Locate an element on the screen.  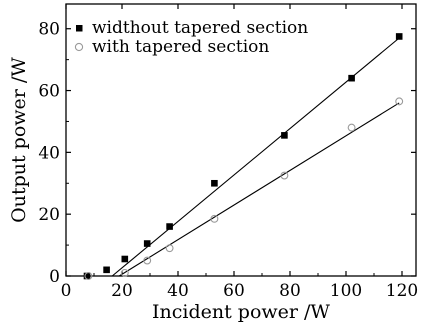
y-tick-label: 60 is located at coordinates (49, 92).